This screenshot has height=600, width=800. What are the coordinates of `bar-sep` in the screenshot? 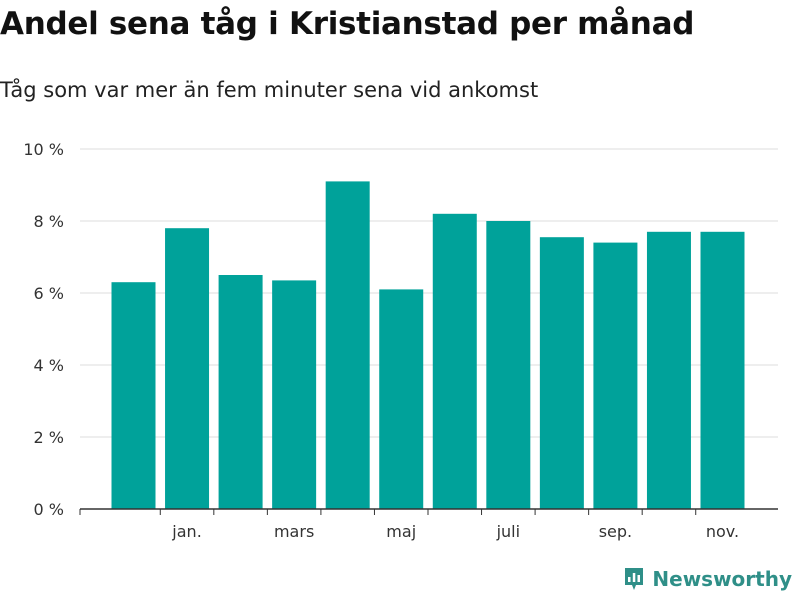 It's located at (615, 375).